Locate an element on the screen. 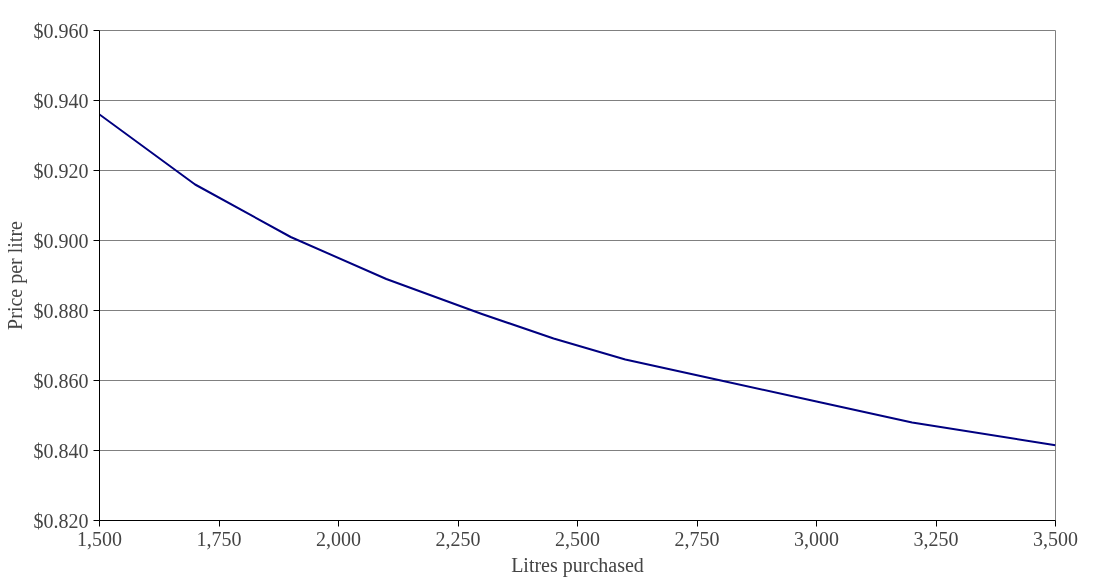 The height and width of the screenshot is (581, 1104). y-tick-label: $0.900 is located at coordinates (61, 240).